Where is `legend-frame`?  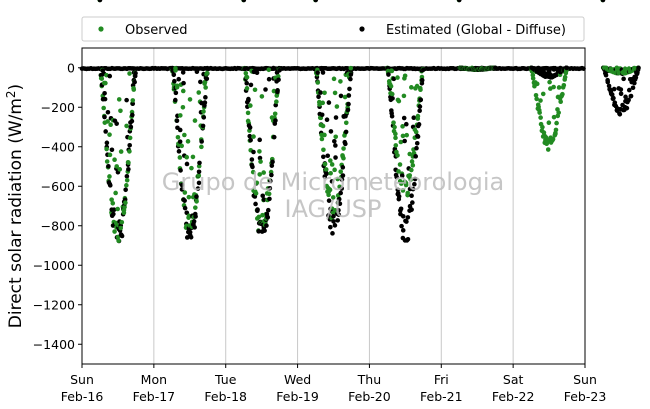
legend-frame is located at coordinates (333, 29).